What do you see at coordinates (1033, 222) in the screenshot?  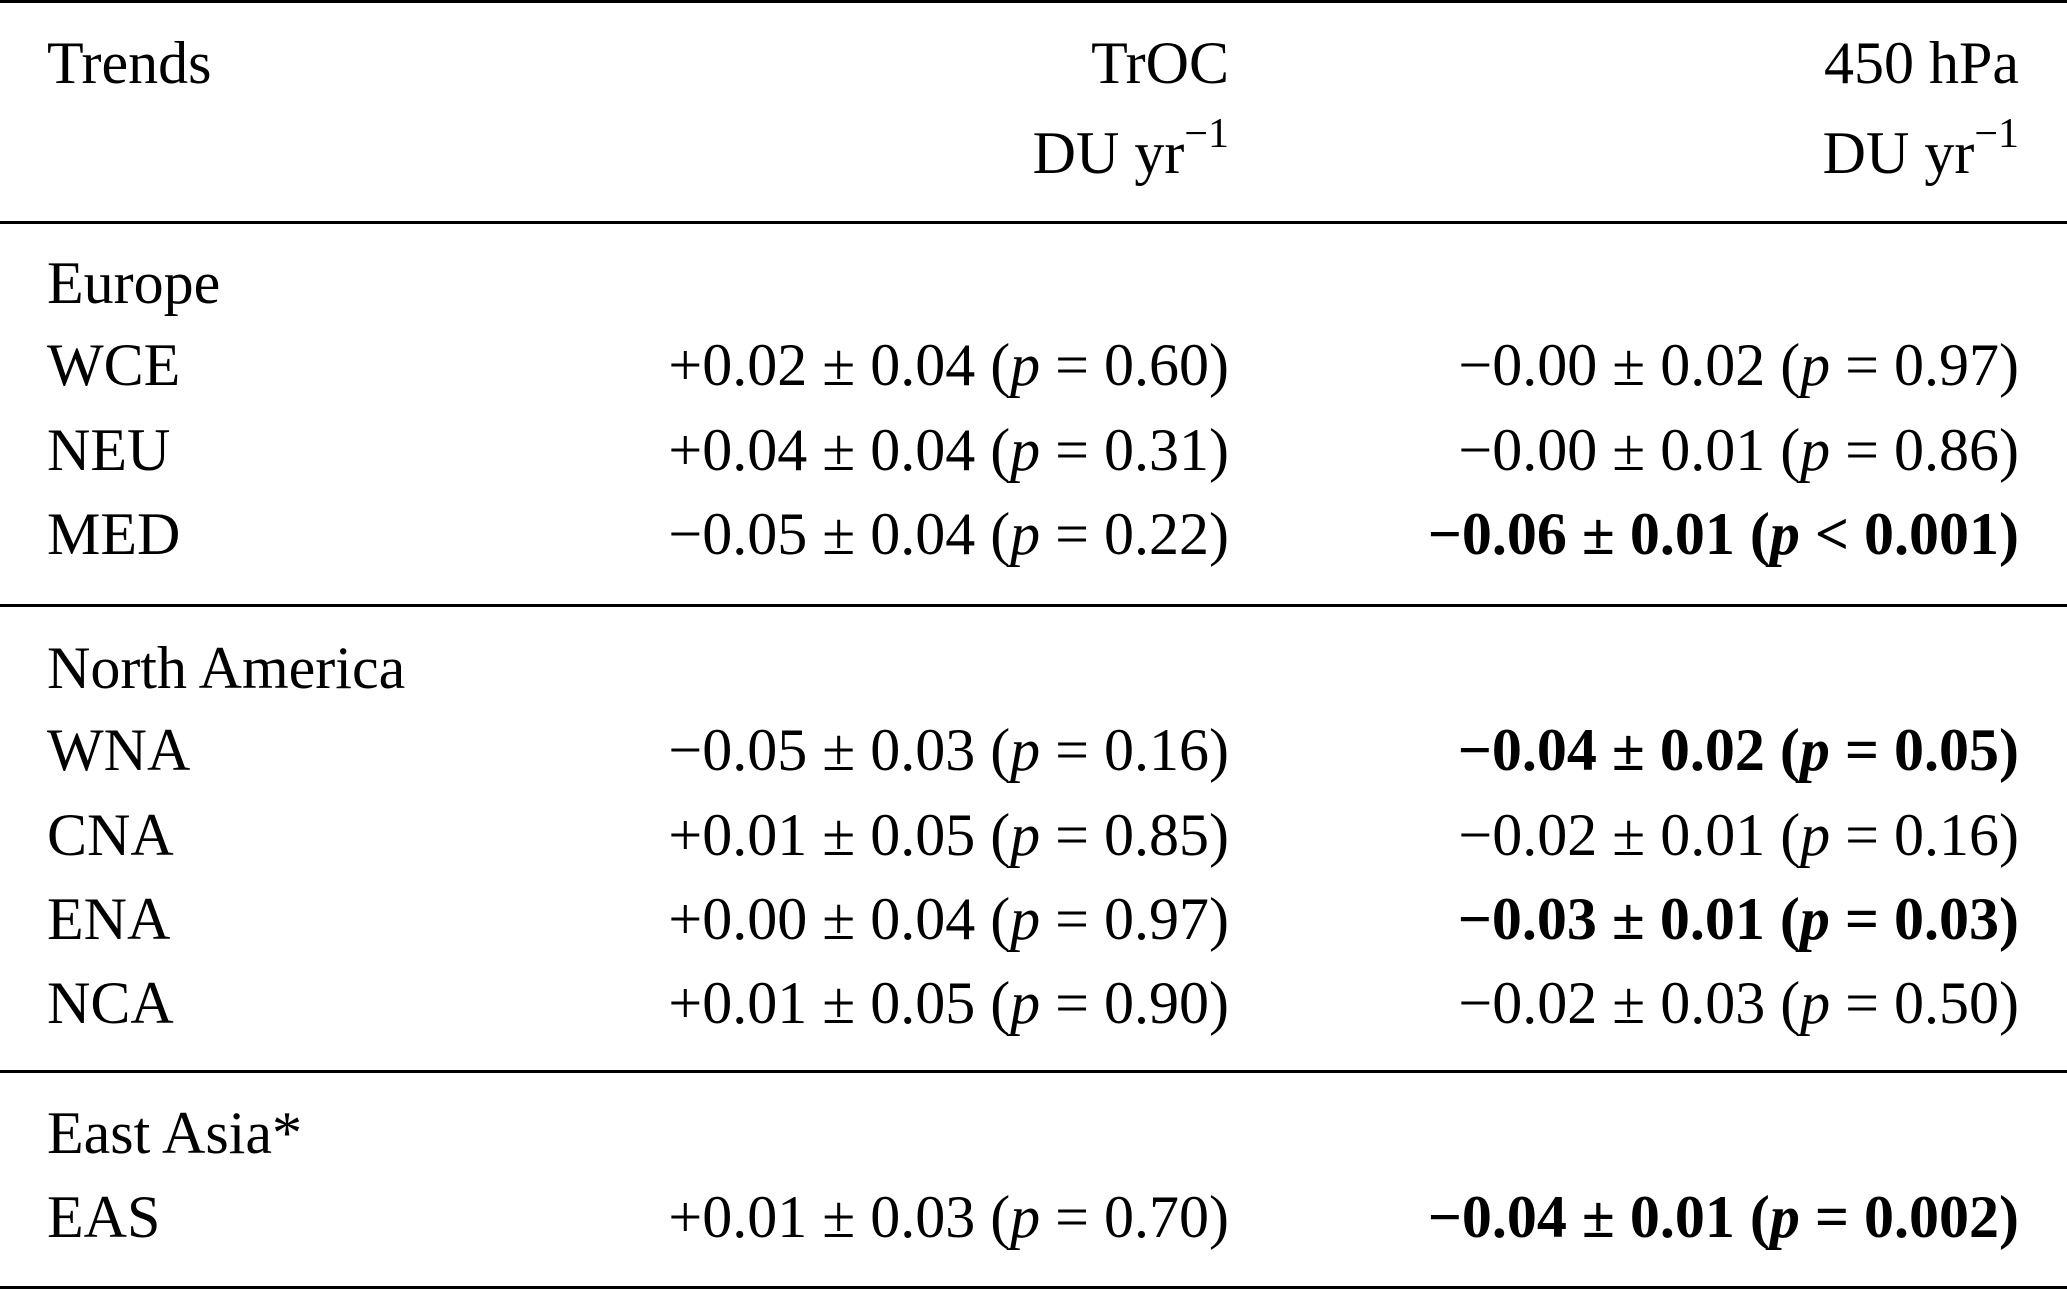 I see `header-rule` at bounding box center [1033, 222].